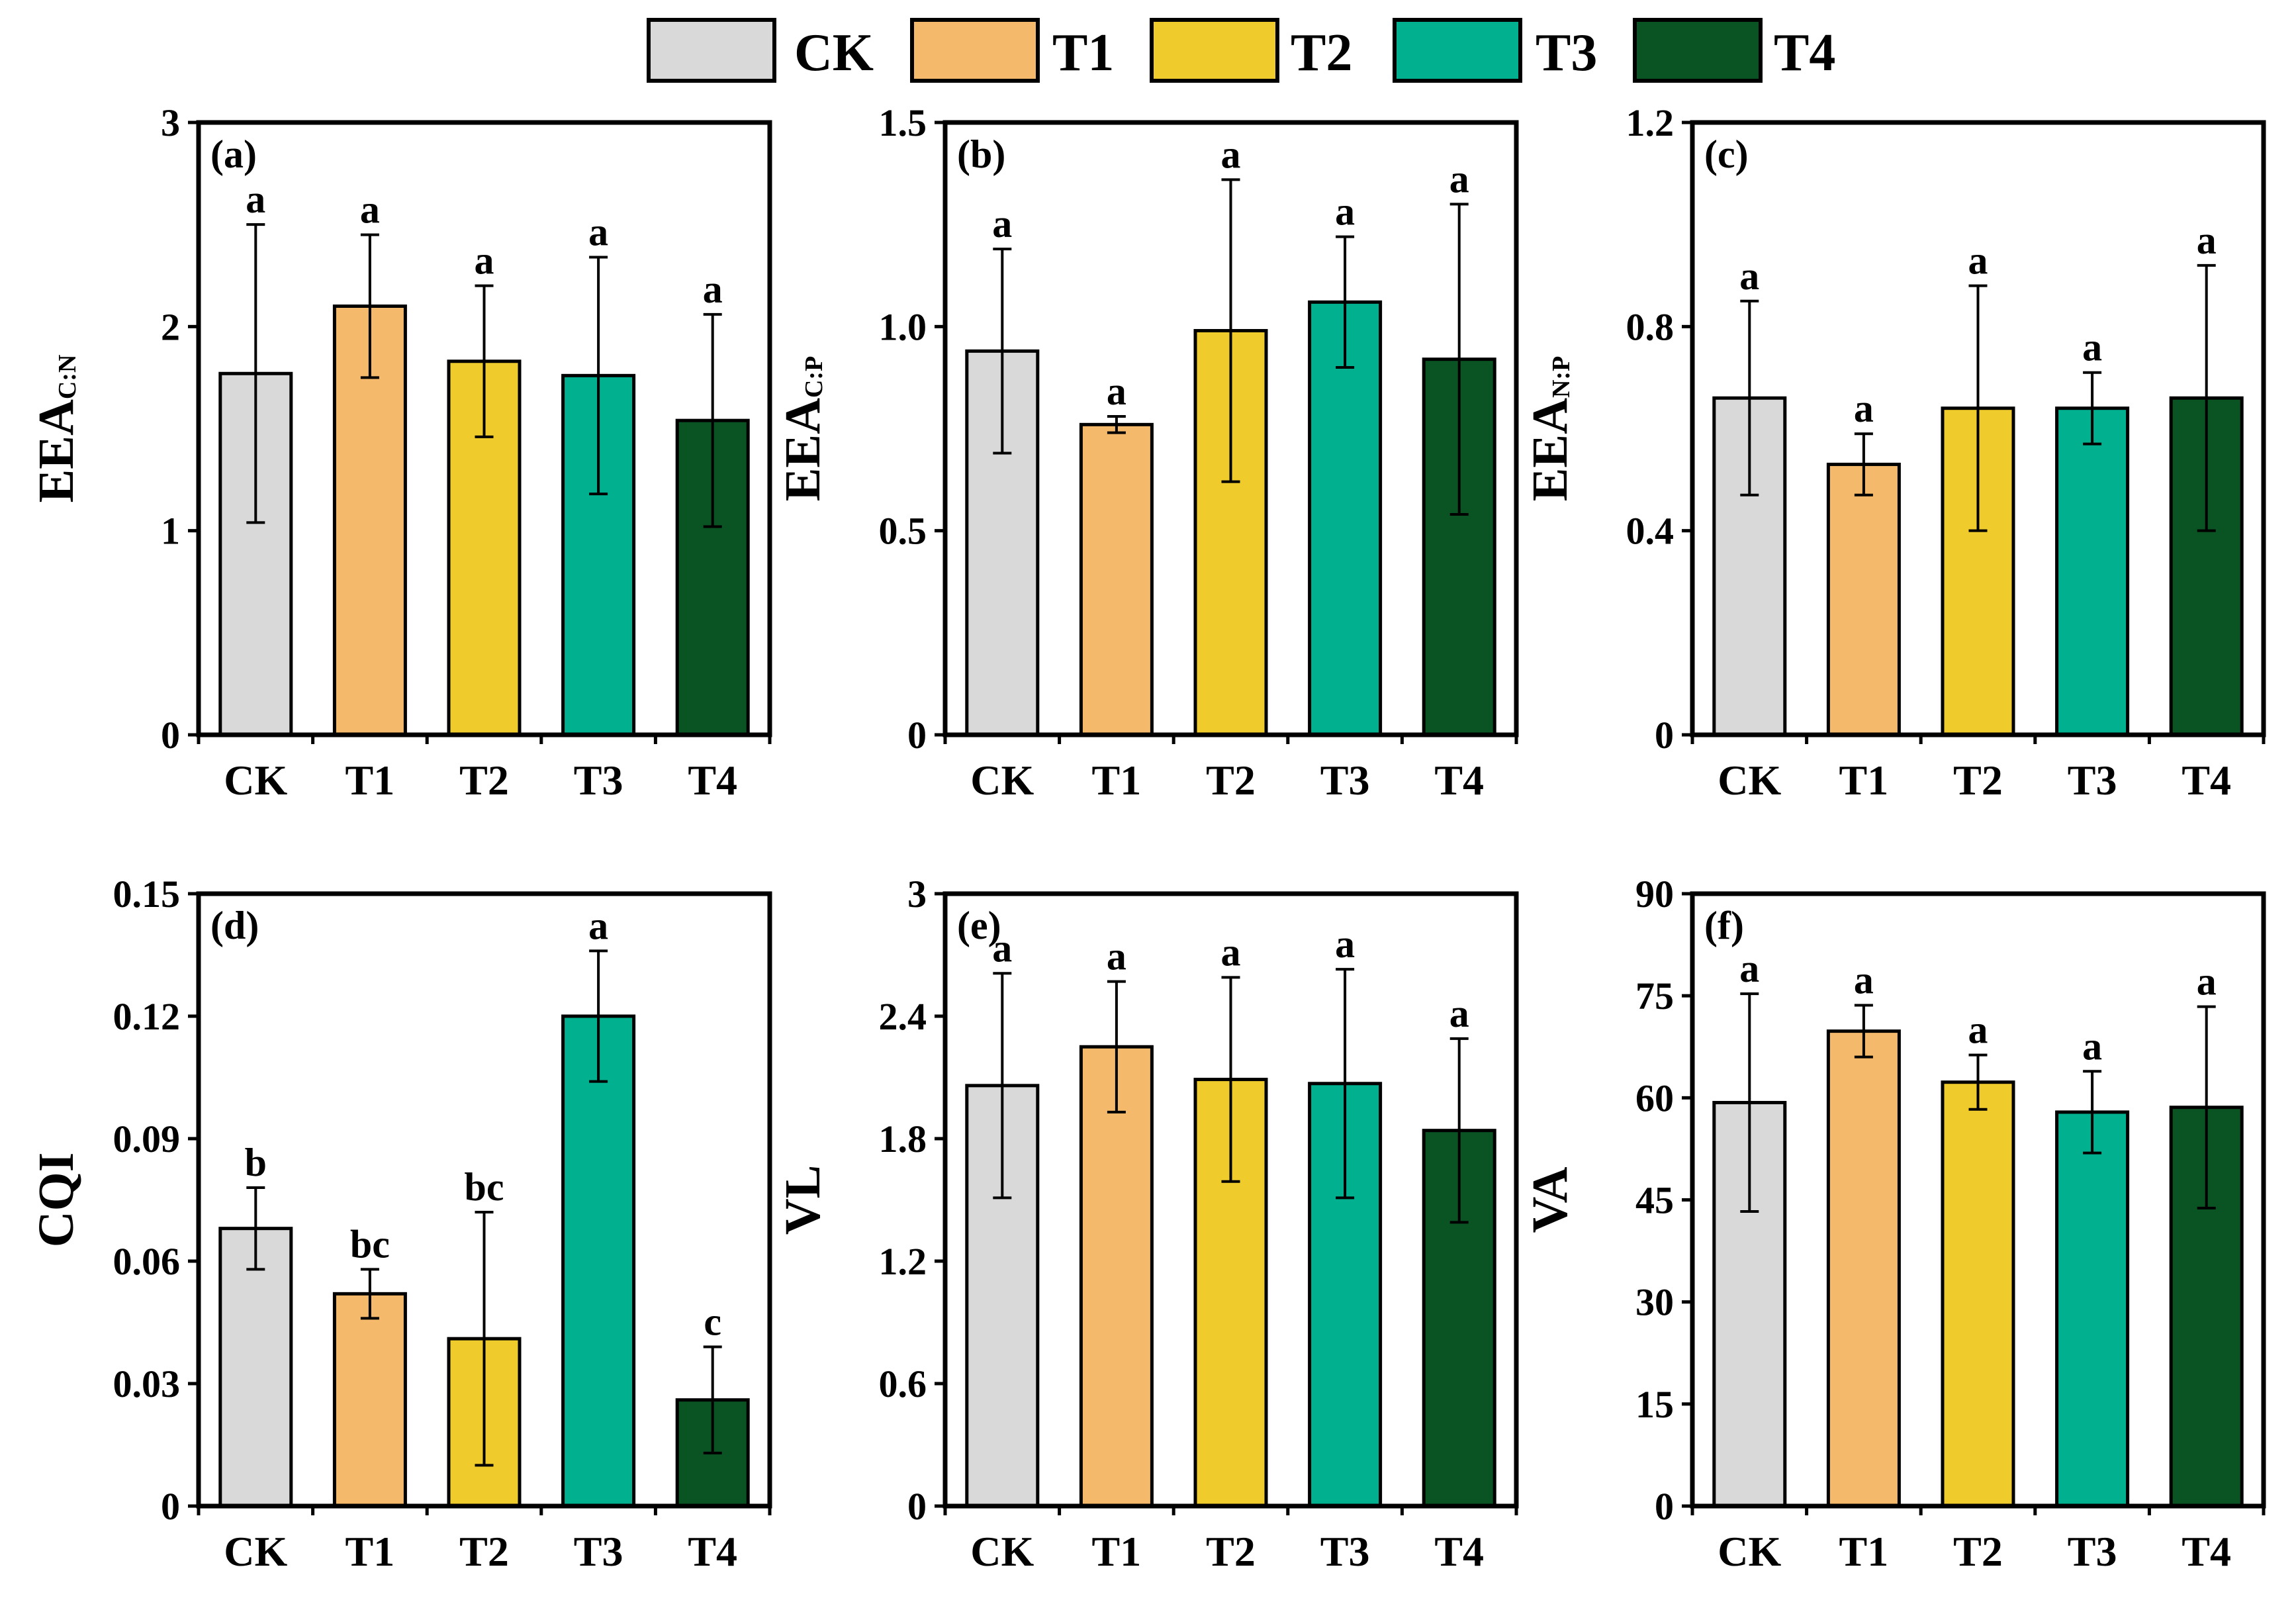 This screenshot has height=1610, width=2296. I want to click on y-axis-title: VL, so click(803, 1200).